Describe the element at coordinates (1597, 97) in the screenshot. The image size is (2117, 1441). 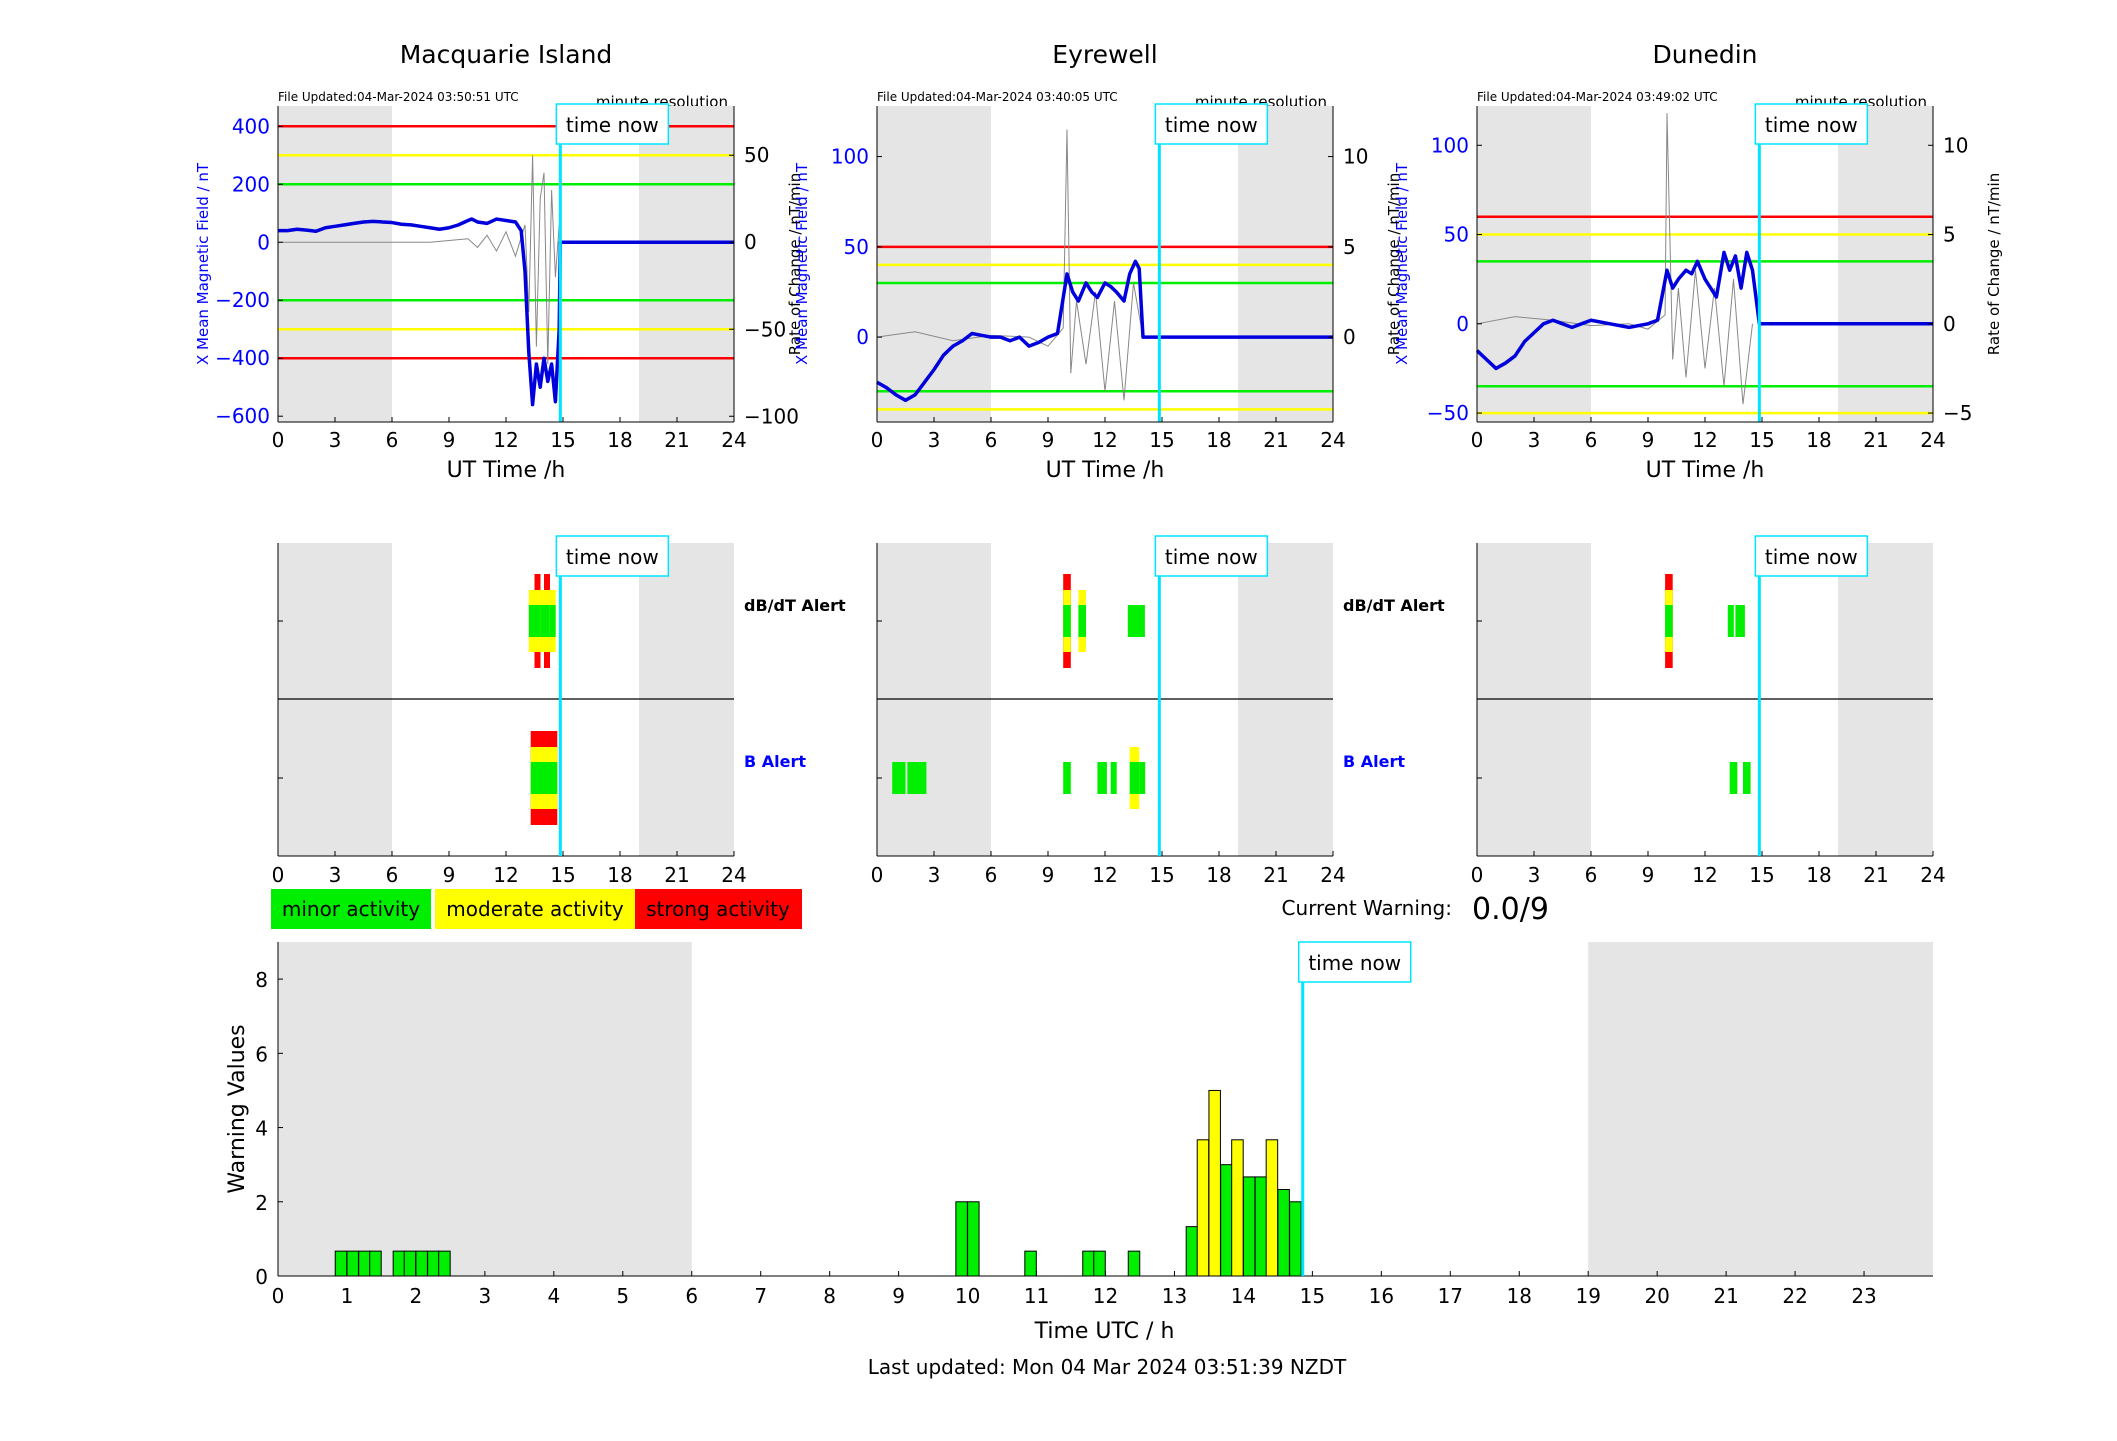
I see `file-updated-text: File Updated:04-Mar-2024 03:49:02 UTC` at that location.